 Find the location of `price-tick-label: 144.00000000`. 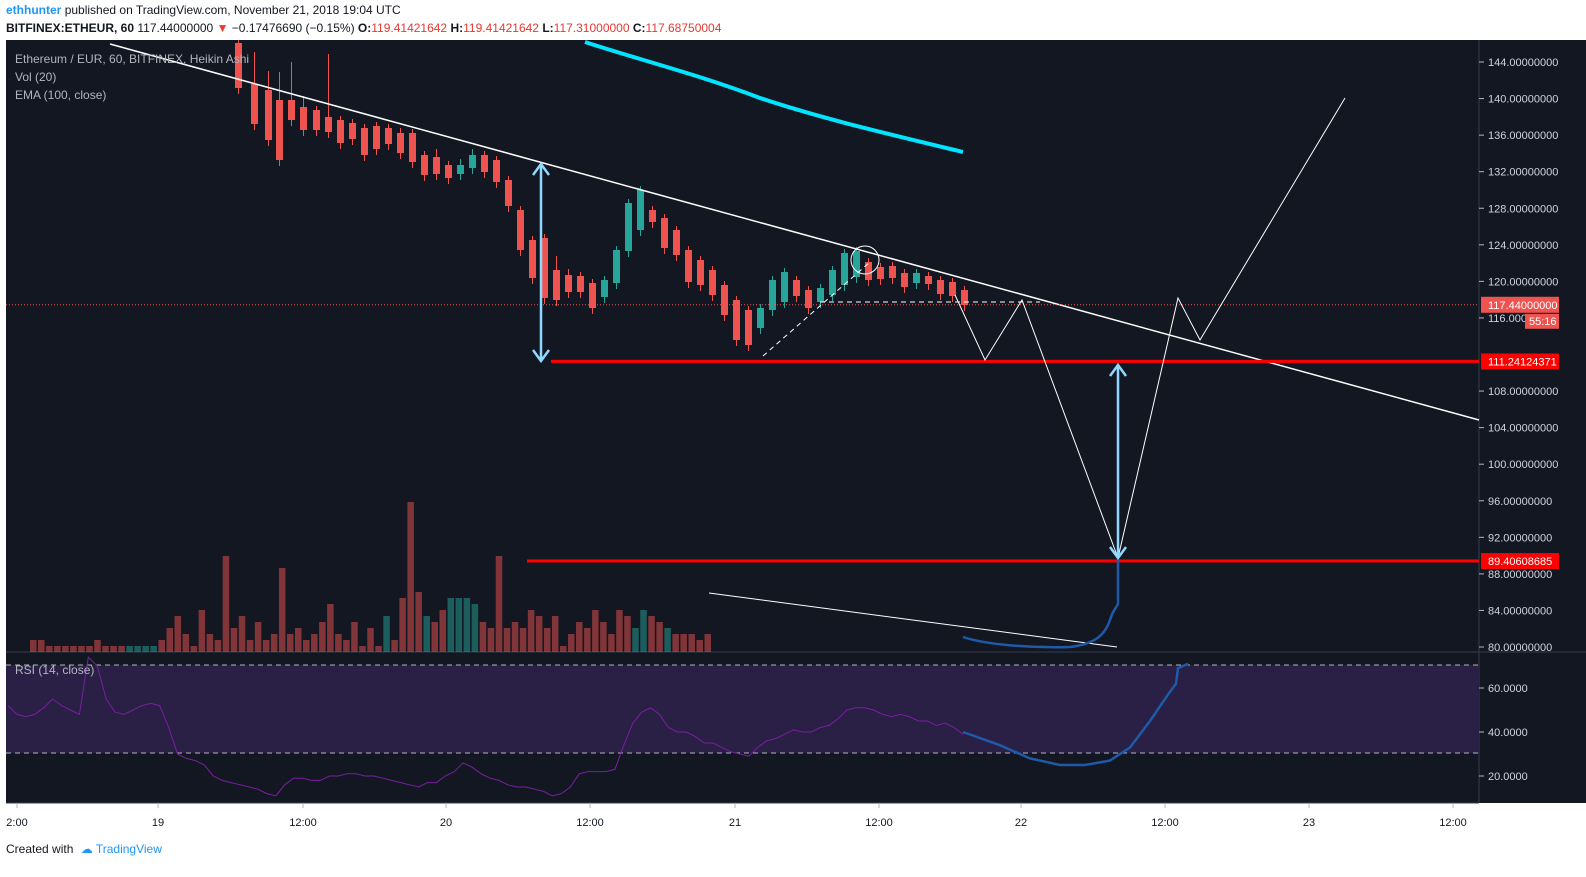

price-tick-label: 144.00000000 is located at coordinates (1523, 63).